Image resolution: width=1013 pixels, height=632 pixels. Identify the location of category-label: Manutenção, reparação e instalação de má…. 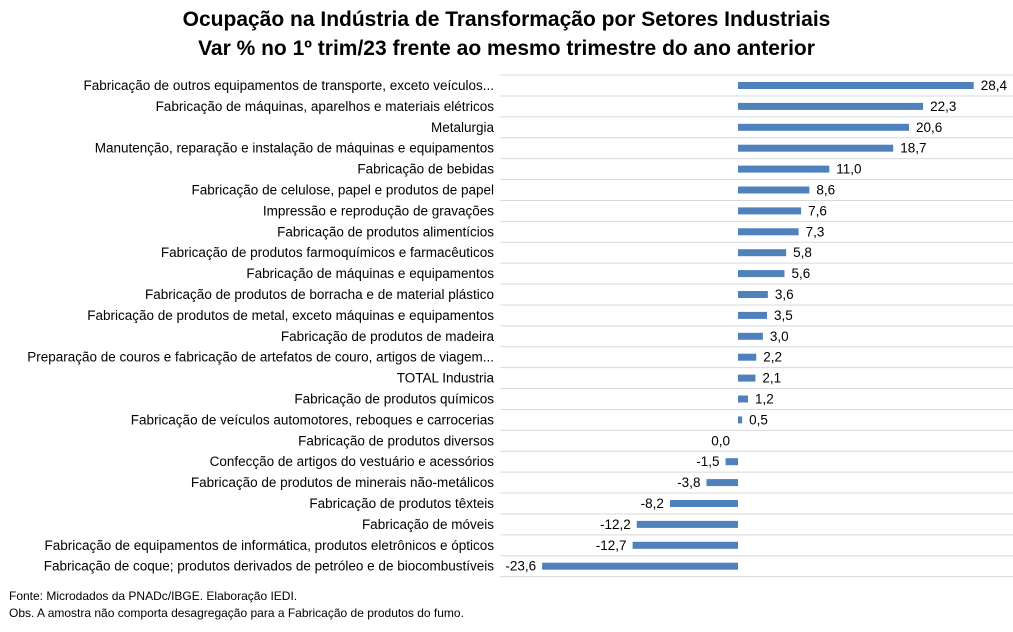
(295, 148).